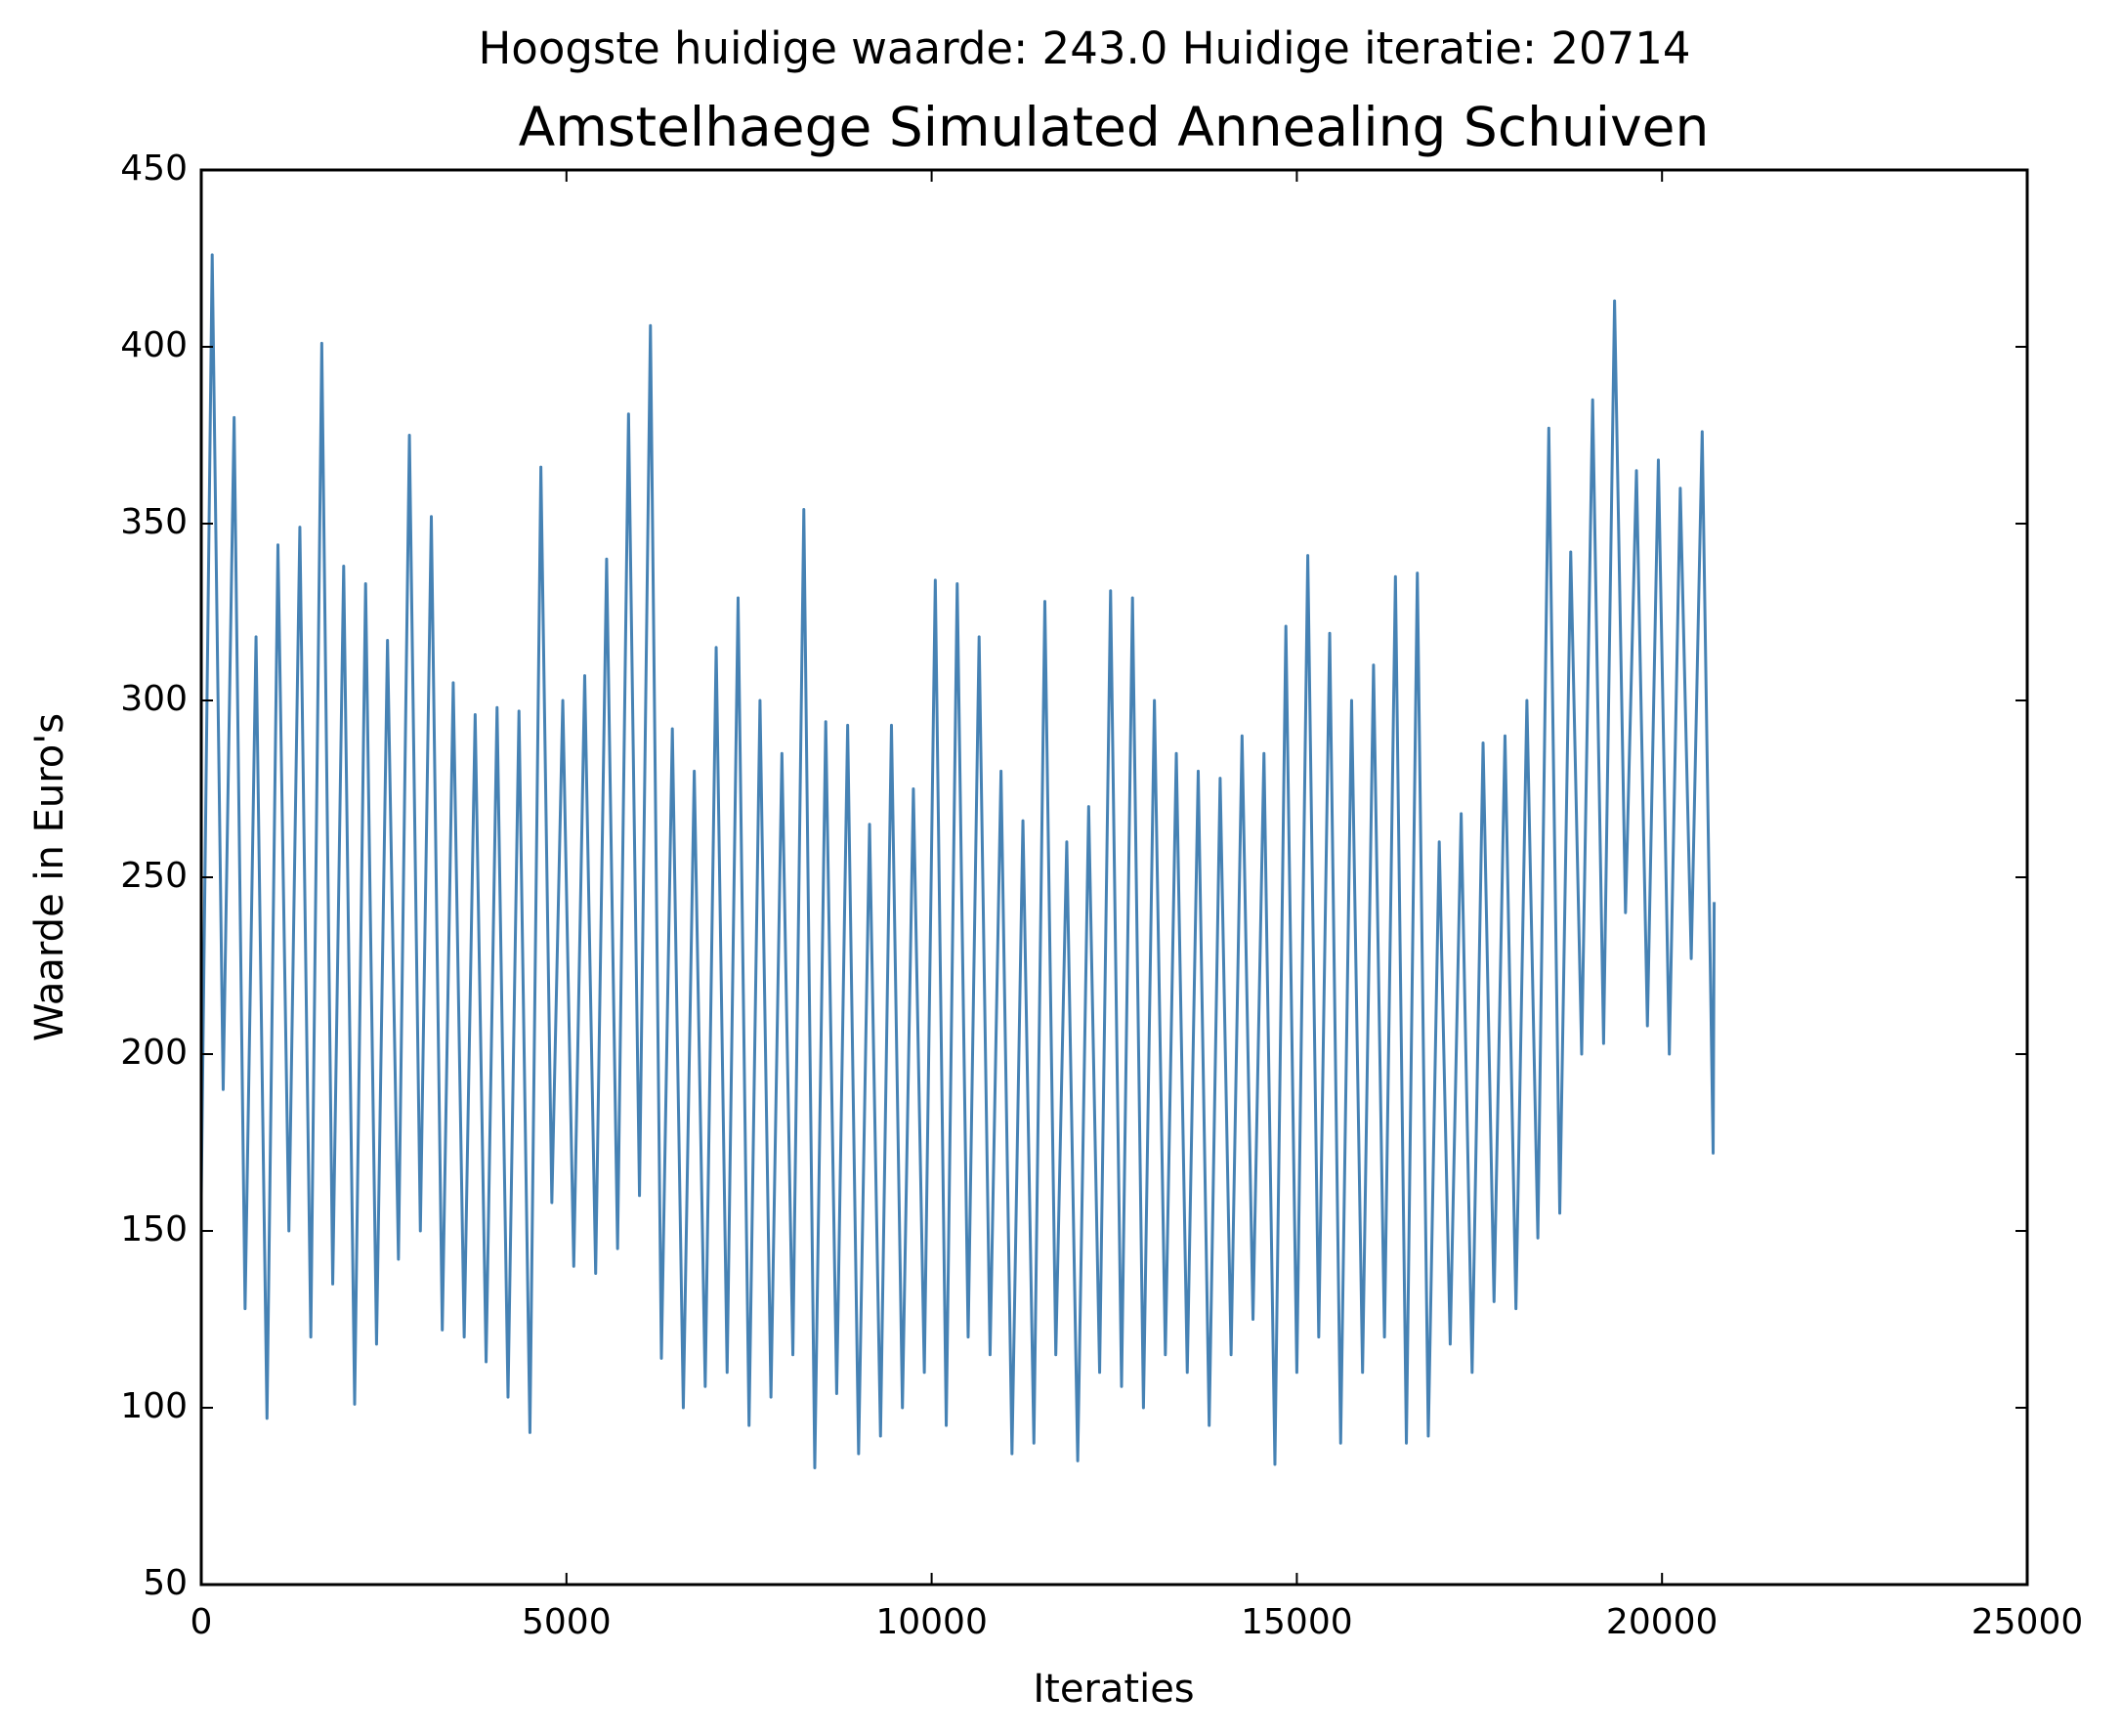 The image size is (2121, 1736). I want to click on y-axis-label: Waarde in Euro's, so click(50, 877).